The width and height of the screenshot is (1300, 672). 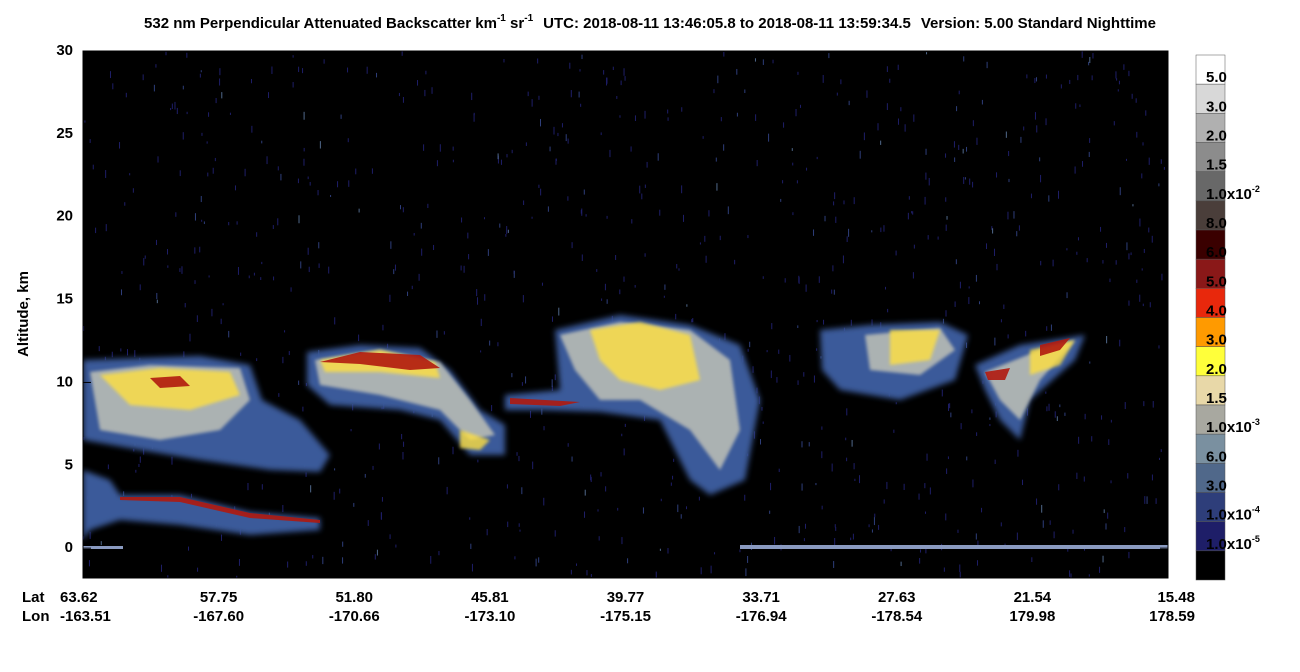 What do you see at coordinates (1233, 193) in the screenshot?
I see `colorbar-label: 1.0x10⁻²` at bounding box center [1233, 193].